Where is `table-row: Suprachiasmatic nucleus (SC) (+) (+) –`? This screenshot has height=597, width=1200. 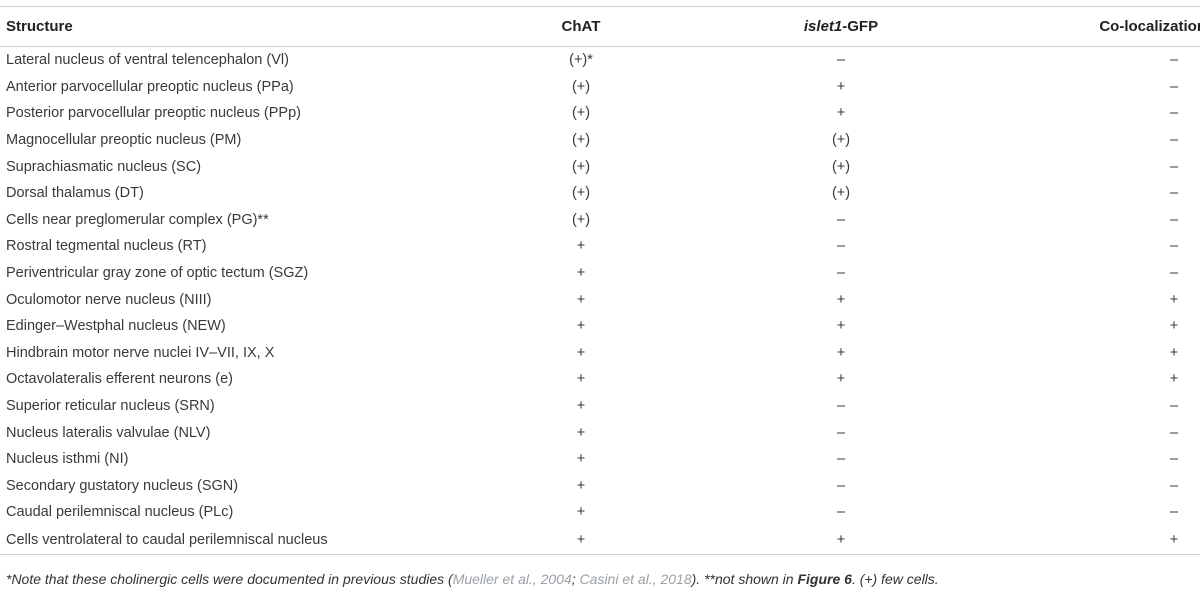 table-row: Suprachiasmatic nucleus (SC) (+) (+) – is located at coordinates (600, 166).